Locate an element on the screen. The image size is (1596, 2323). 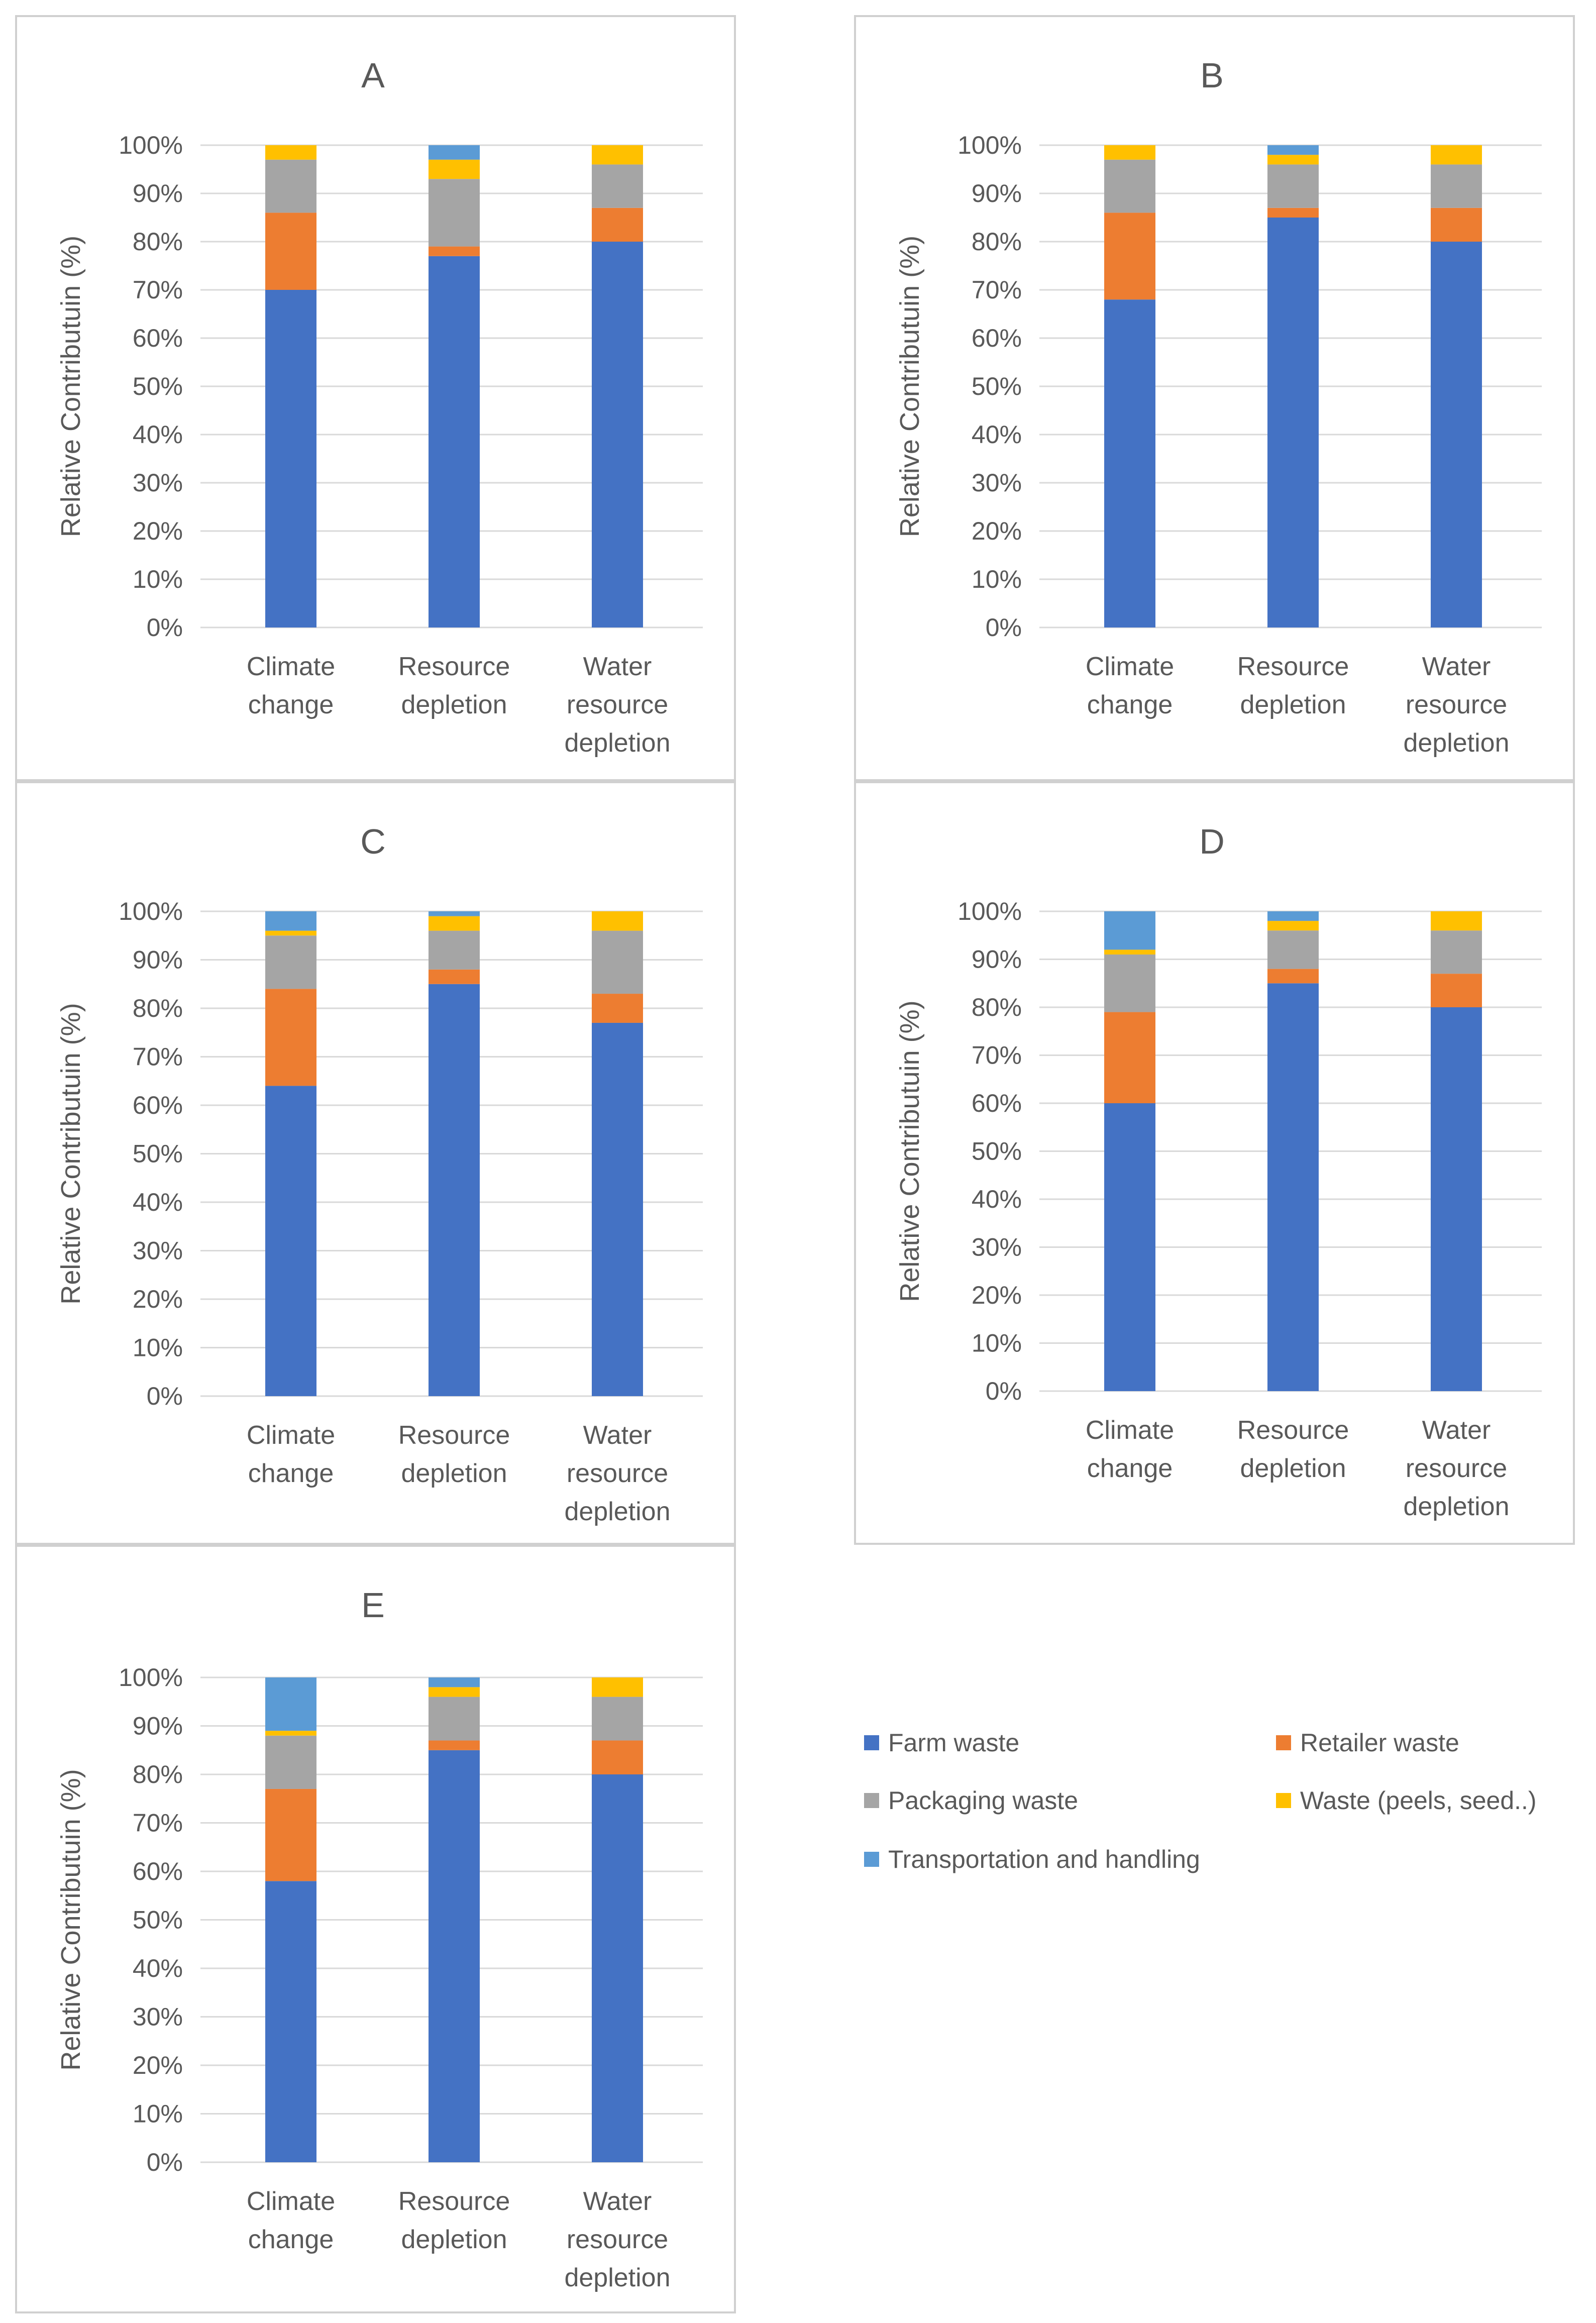
chart-title: C is located at coordinates (373, 842).